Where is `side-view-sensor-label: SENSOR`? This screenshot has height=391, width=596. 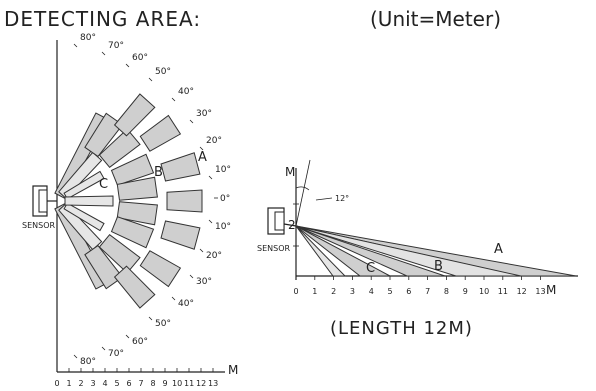
side-view-sensor-label: SENSOR is located at coordinates (273, 248).